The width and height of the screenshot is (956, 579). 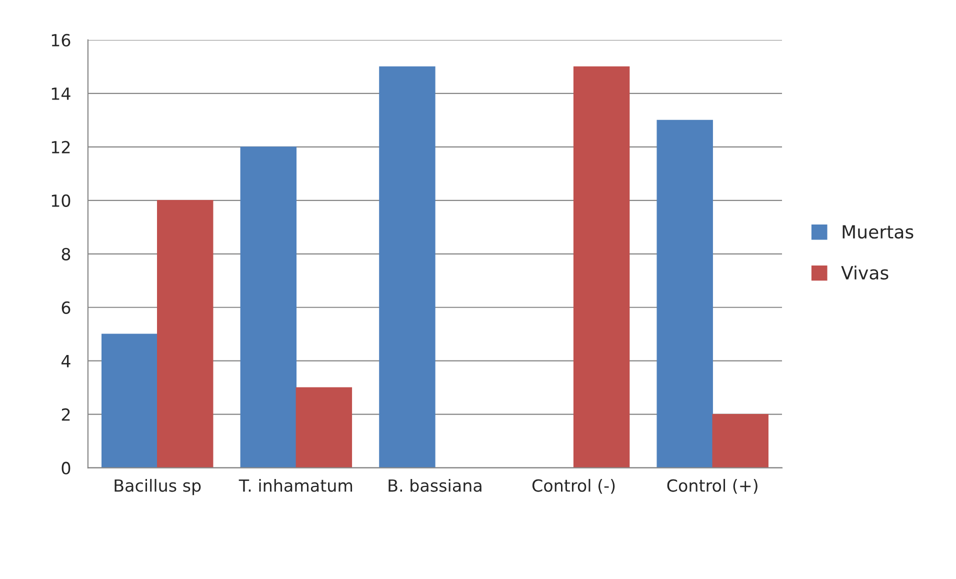 I want to click on y-tick-label: 4, so click(x=65, y=361).